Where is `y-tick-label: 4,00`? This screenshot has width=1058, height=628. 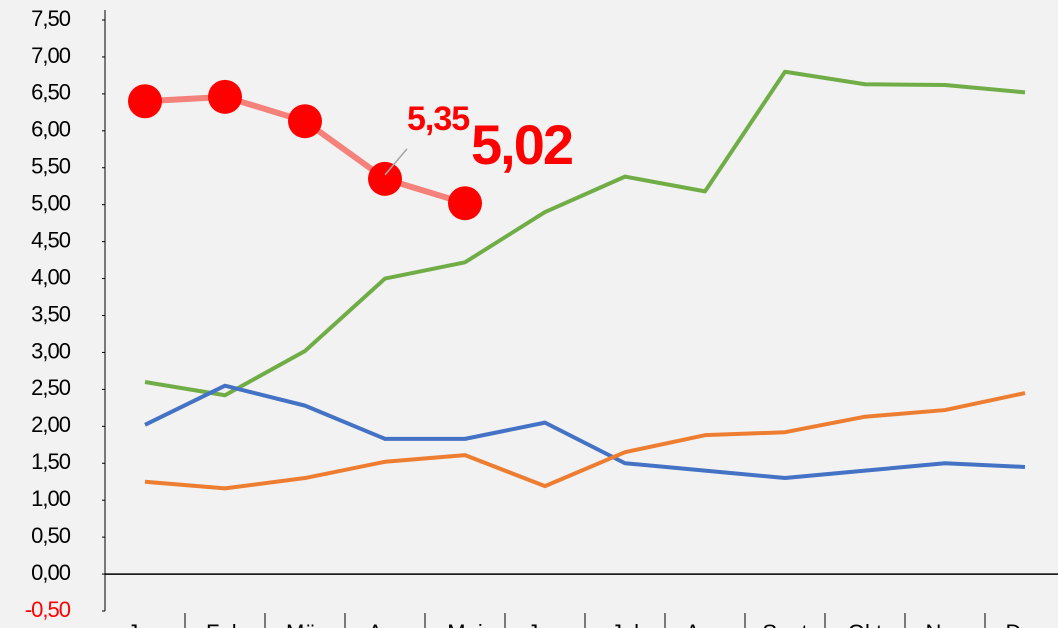
y-tick-label: 4,00 is located at coordinates (51, 276).